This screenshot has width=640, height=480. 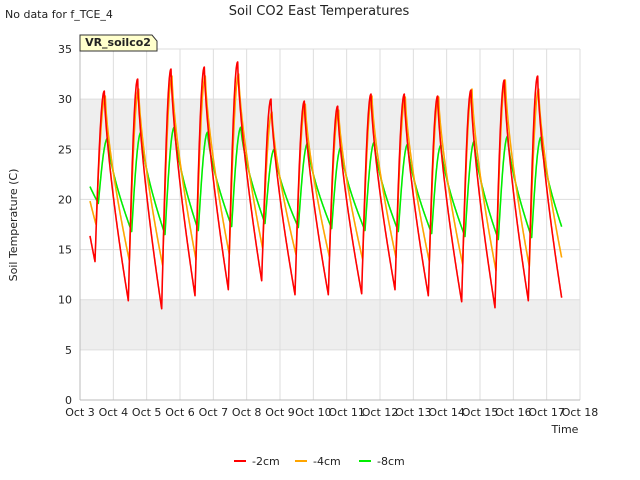 I want to click on y-tick-label: 20, so click(x=65, y=199).